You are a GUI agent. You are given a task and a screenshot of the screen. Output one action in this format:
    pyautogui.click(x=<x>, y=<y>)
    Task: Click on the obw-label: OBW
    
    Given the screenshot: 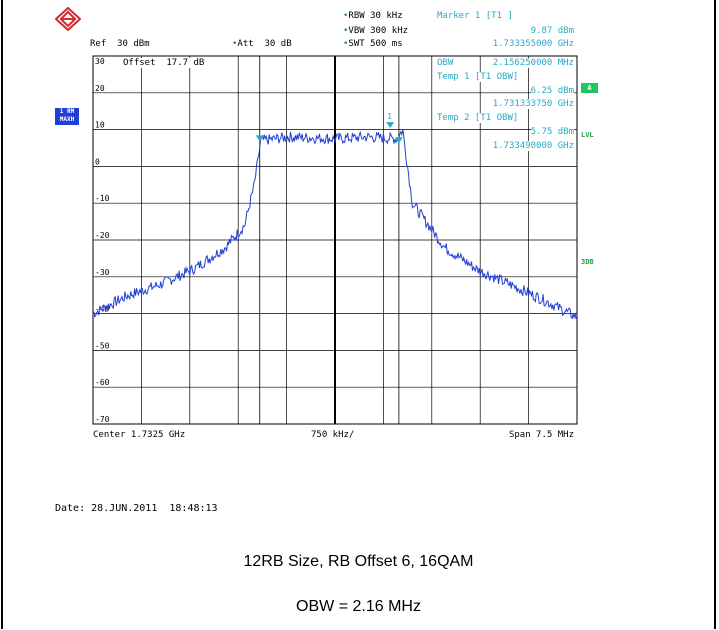 What is the action you would take?
    pyautogui.click(x=445, y=63)
    